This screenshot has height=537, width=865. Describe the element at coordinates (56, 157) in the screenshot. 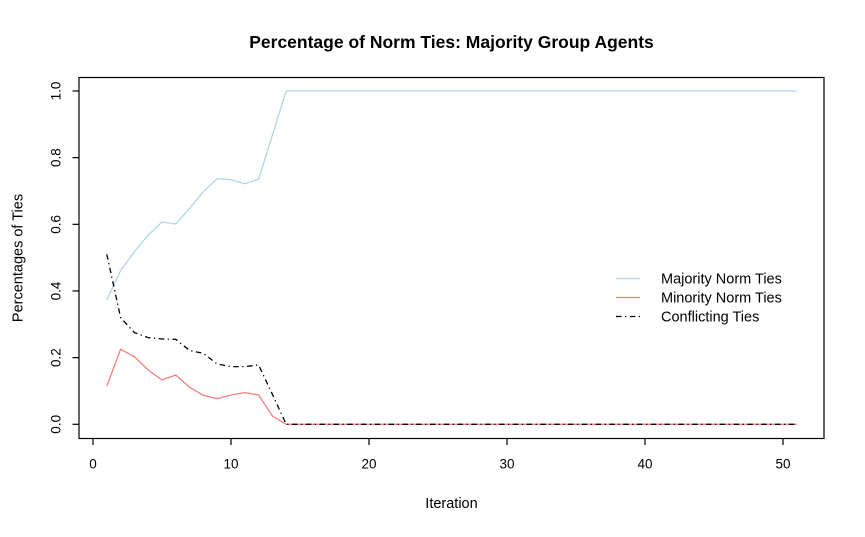

I see `y-tick-label: 0.8` at that location.